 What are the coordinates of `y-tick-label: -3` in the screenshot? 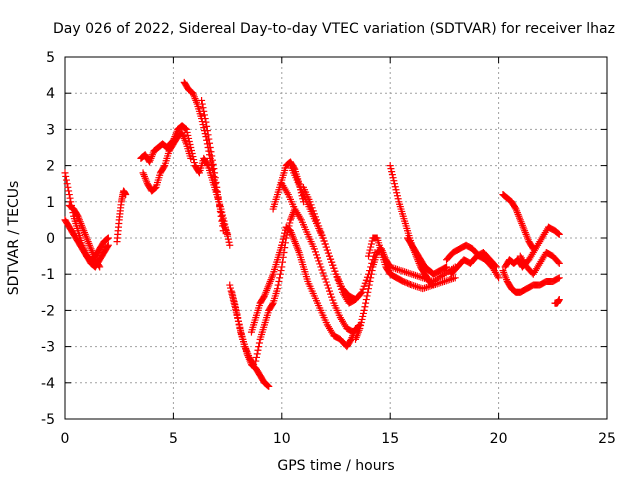 It's located at (48, 348).